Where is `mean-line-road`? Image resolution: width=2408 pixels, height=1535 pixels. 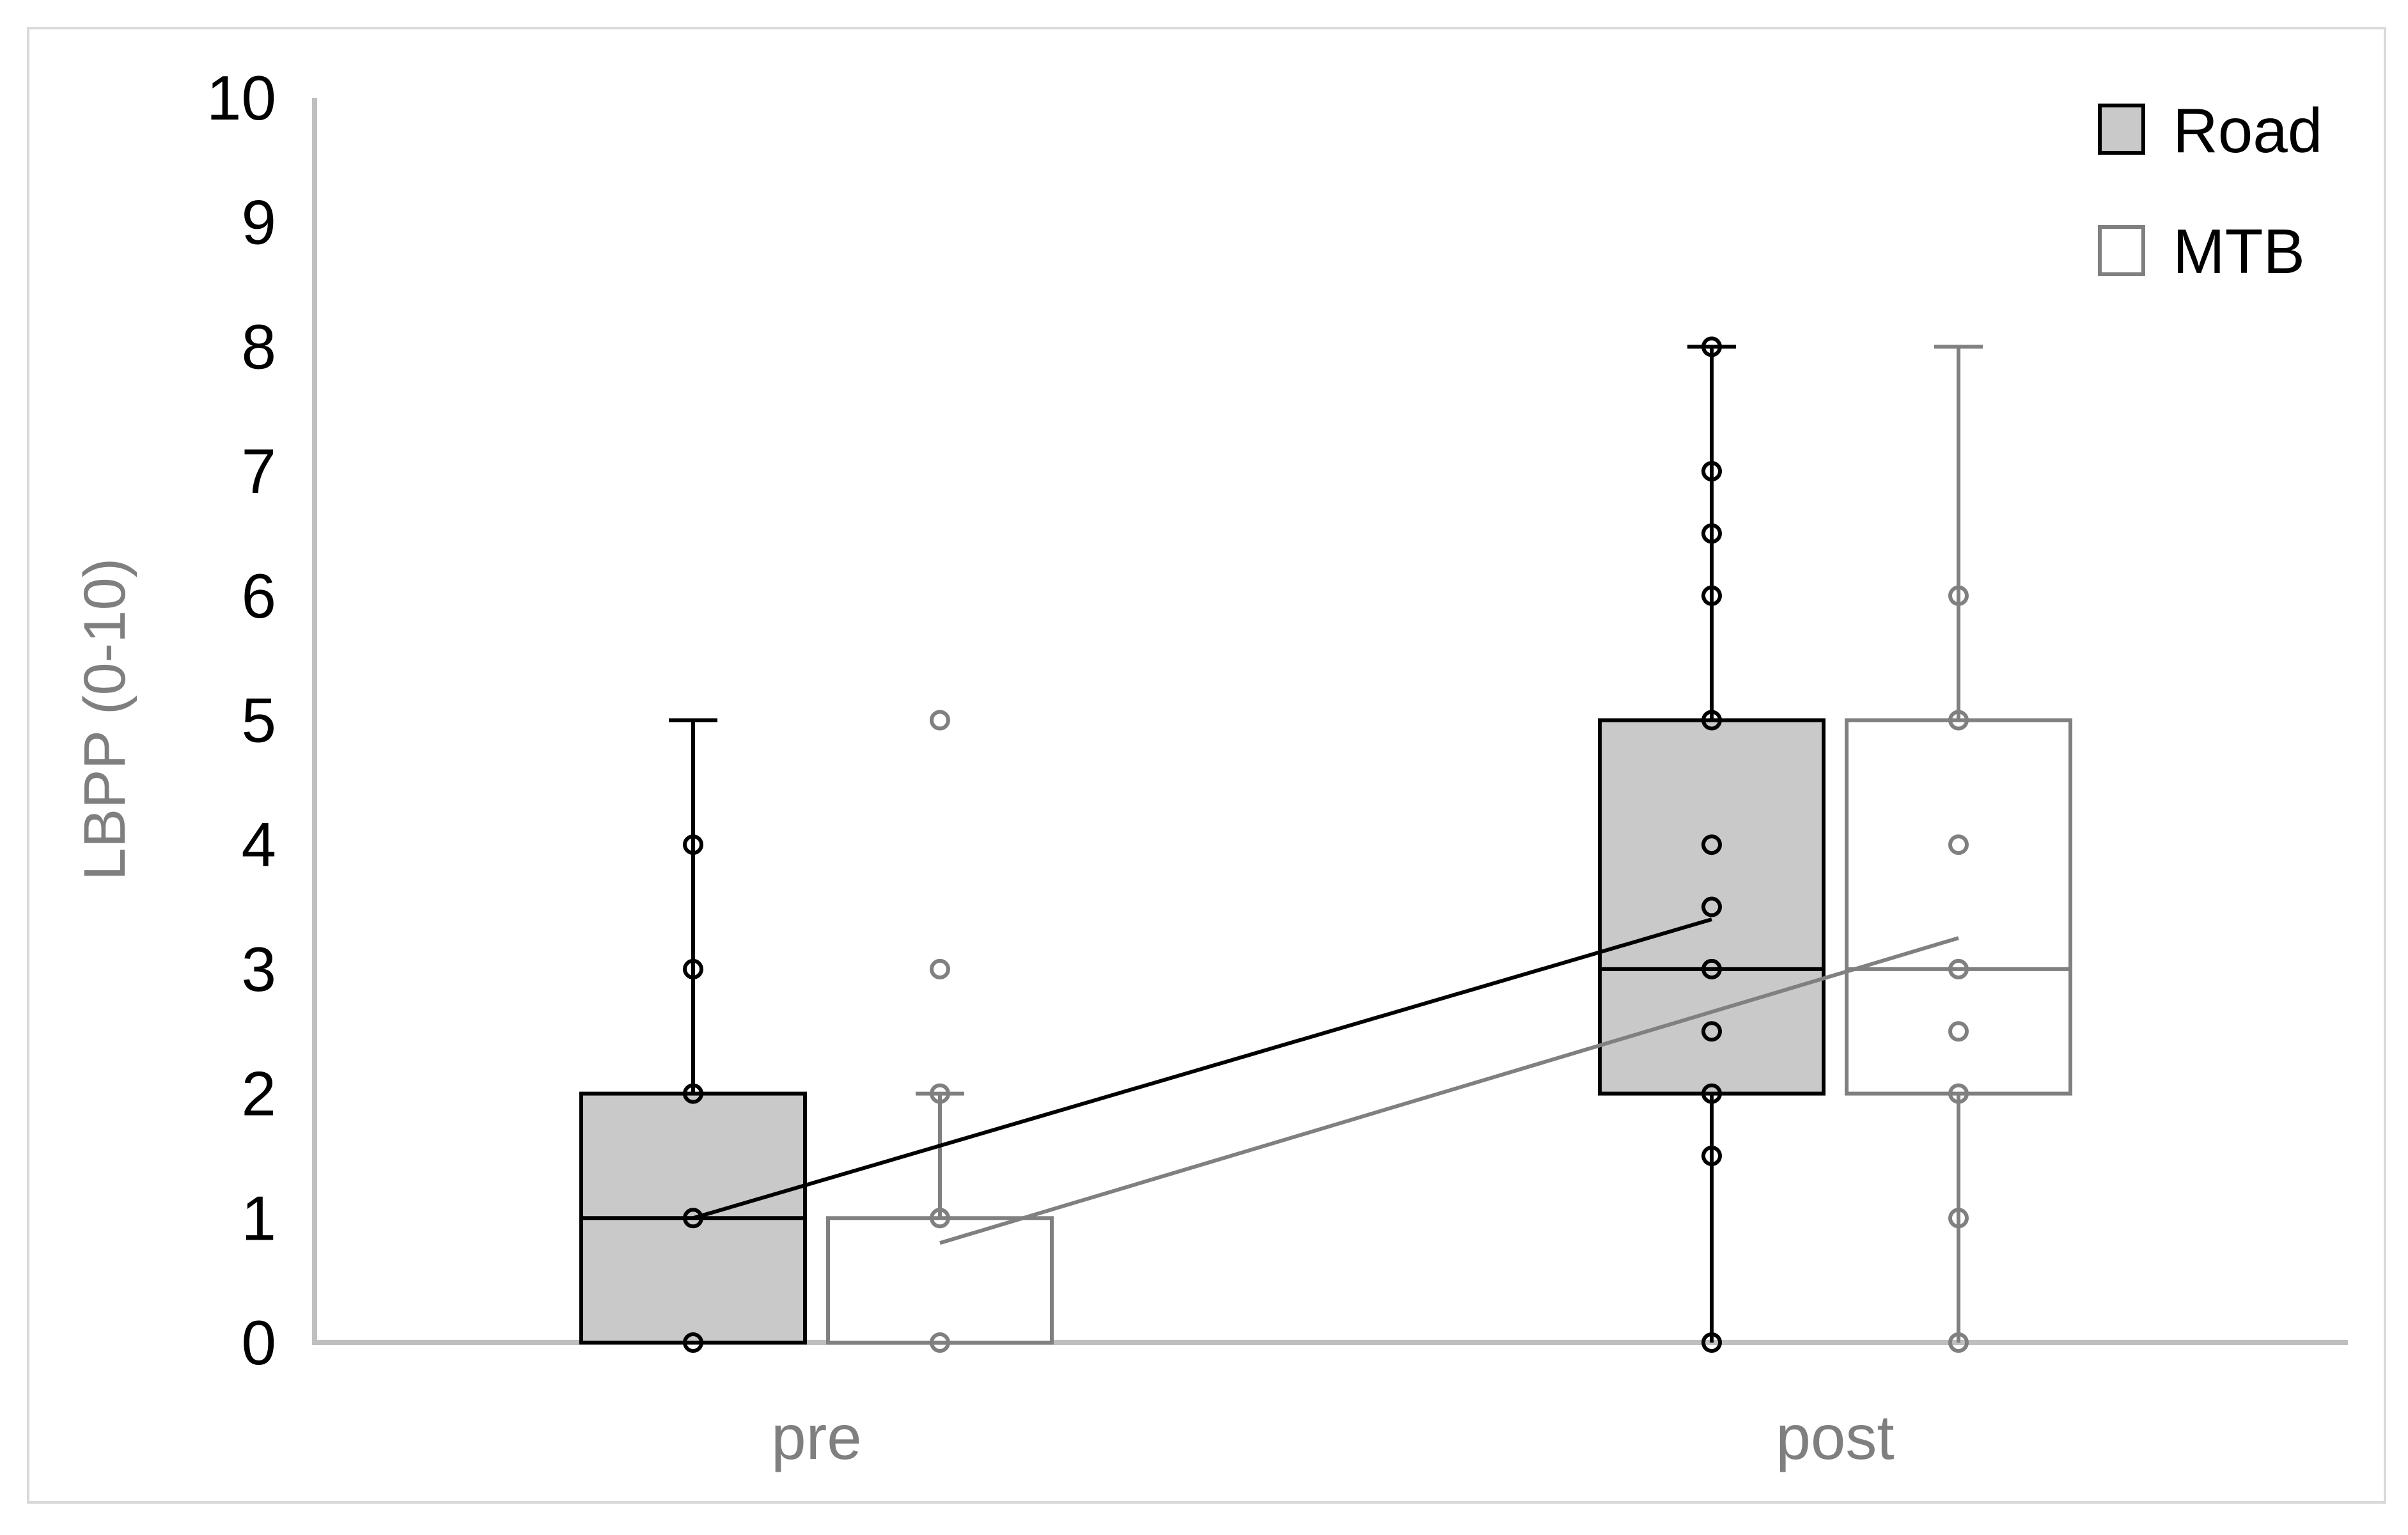
mean-line-road is located at coordinates (1202, 1068).